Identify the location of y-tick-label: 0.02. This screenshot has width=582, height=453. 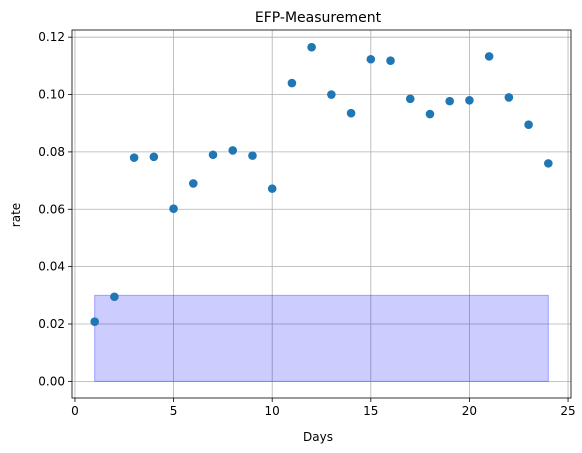
(51, 324).